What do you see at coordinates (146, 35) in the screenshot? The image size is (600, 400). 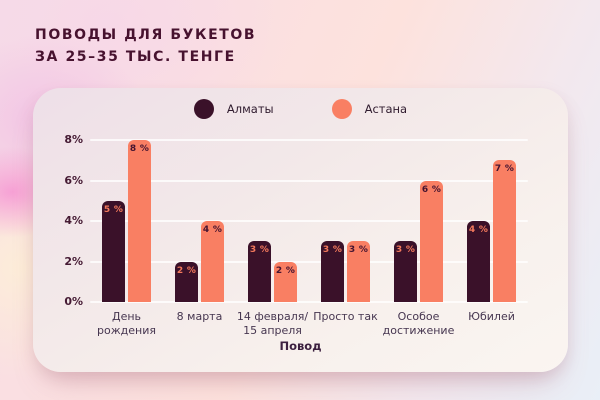 I see `page-title-line1: ПОВОДЫ ДЛЯ БУКЕТОВ` at bounding box center [146, 35].